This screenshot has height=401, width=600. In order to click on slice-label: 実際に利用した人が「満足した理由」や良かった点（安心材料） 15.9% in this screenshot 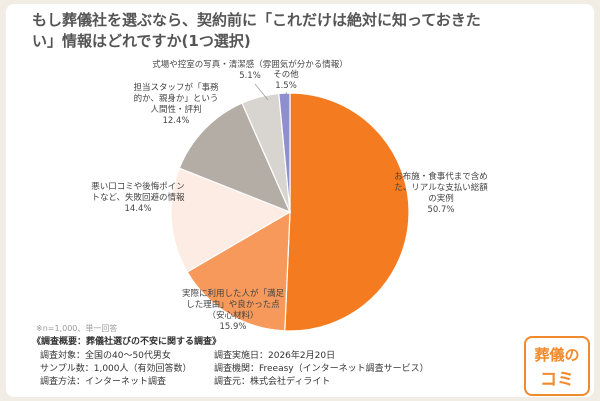, I will do `click(233, 311)`.